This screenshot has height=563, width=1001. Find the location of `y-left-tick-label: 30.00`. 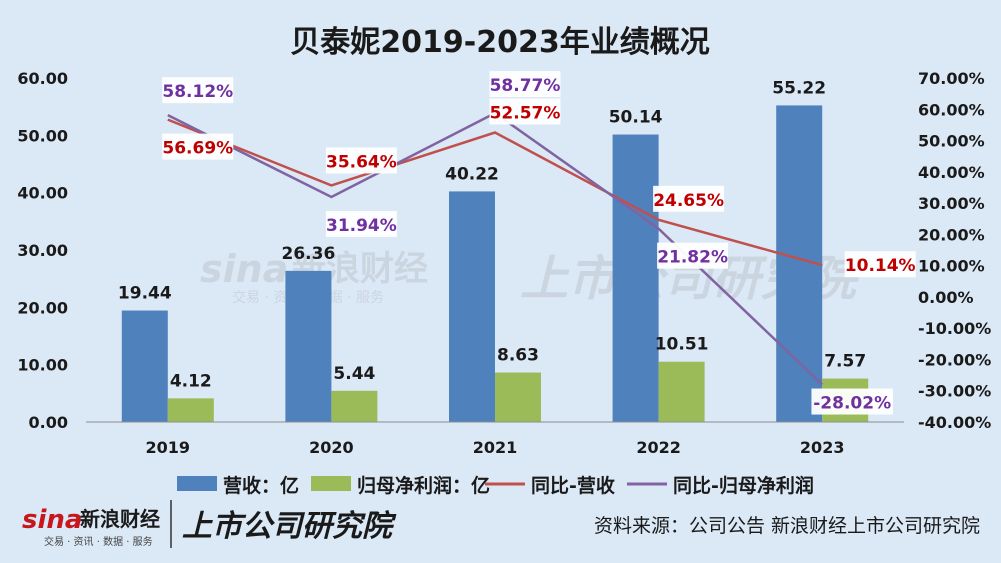

y-left-tick-label: 30.00 is located at coordinates (42, 250).